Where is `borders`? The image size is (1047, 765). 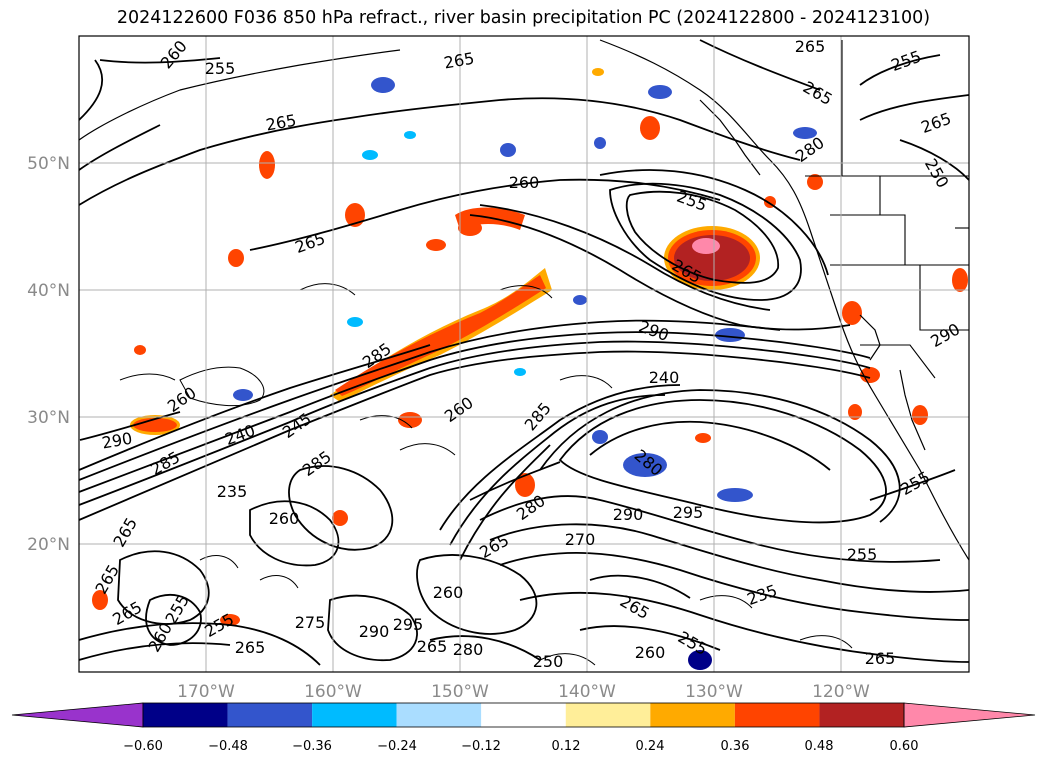 borders is located at coordinates (887, 209).